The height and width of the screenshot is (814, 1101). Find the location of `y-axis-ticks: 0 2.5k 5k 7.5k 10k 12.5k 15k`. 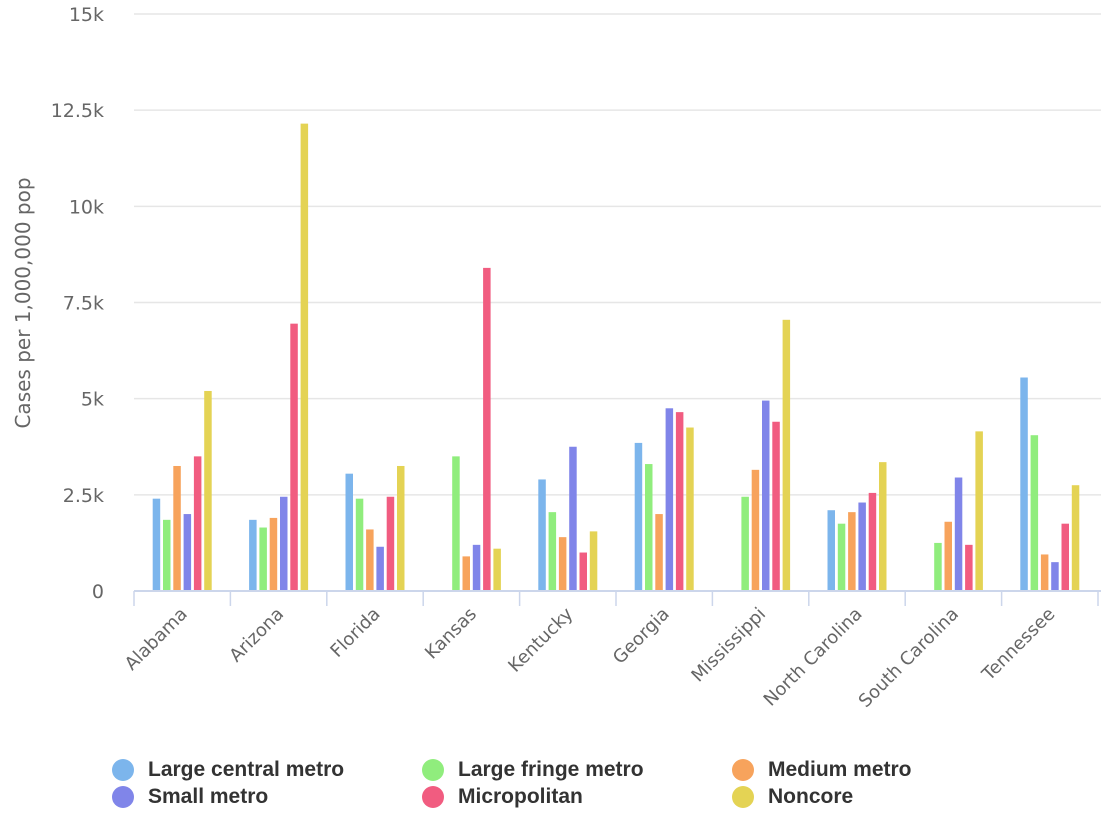

y-axis-ticks: 0 2.5k 5k 7.5k 10k 12.5k 15k is located at coordinates (77, 303).